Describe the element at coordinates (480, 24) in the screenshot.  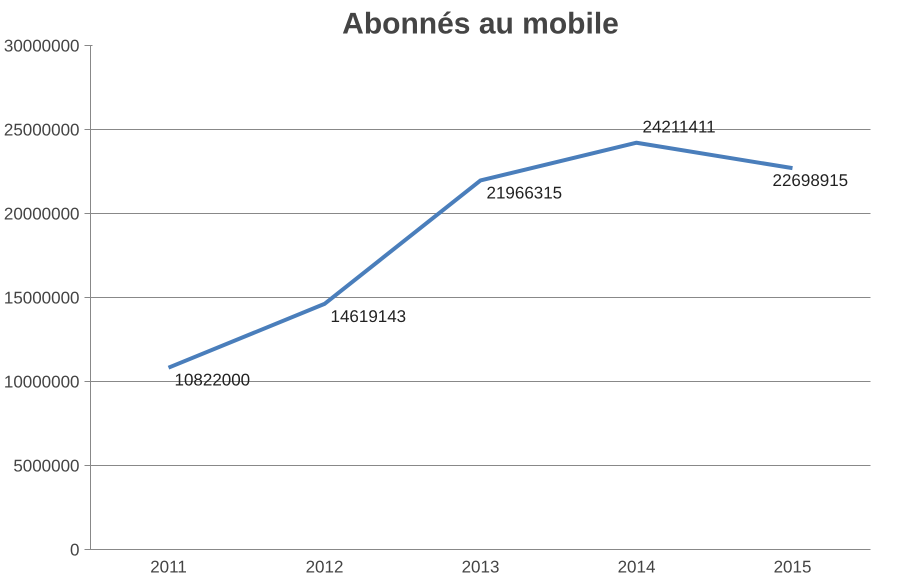
I see `chart-title: Abonnés au mobile` at that location.